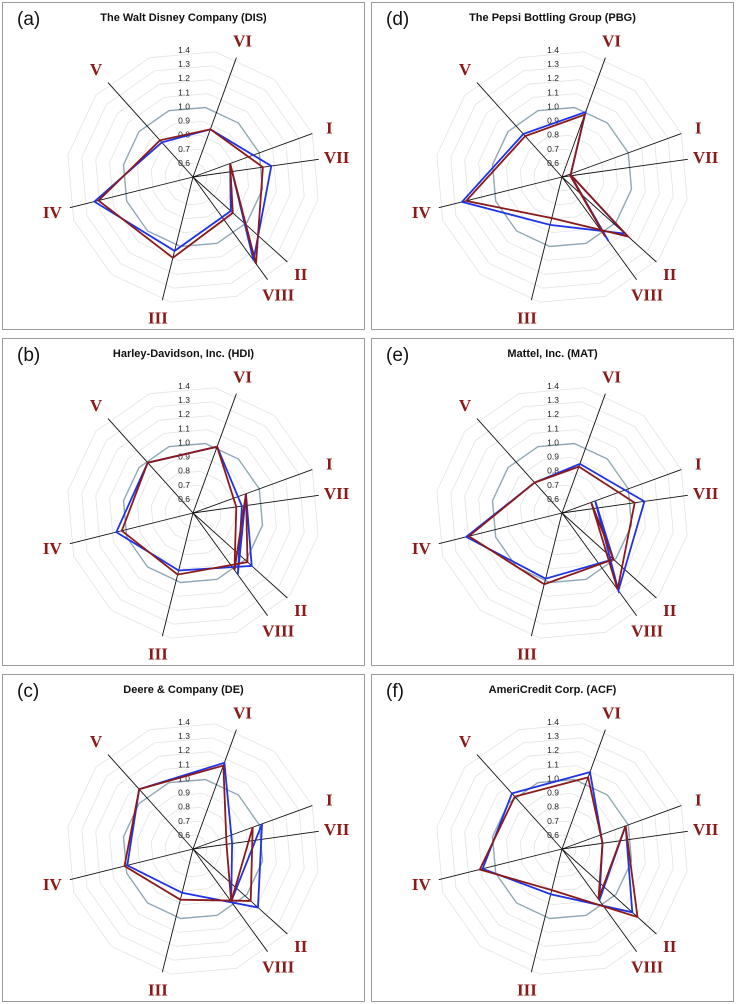  Describe the element at coordinates (278, 630) in the screenshot. I see `axis-label: VIII` at that location.